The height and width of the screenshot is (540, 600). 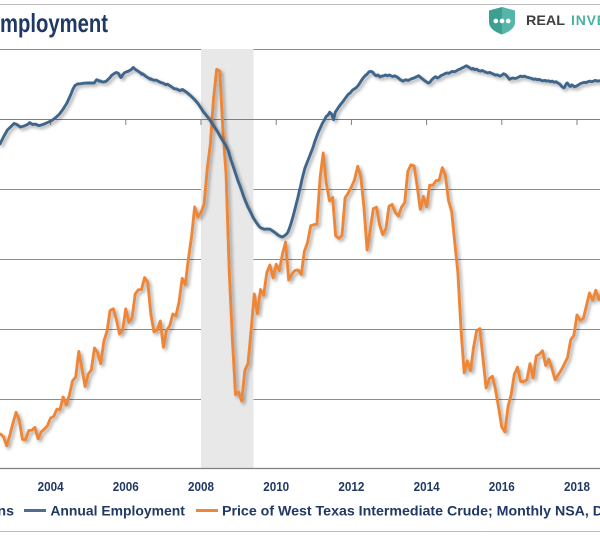 What do you see at coordinates (502, 486) in the screenshot?
I see `svg-text: 2016` at bounding box center [502, 486].